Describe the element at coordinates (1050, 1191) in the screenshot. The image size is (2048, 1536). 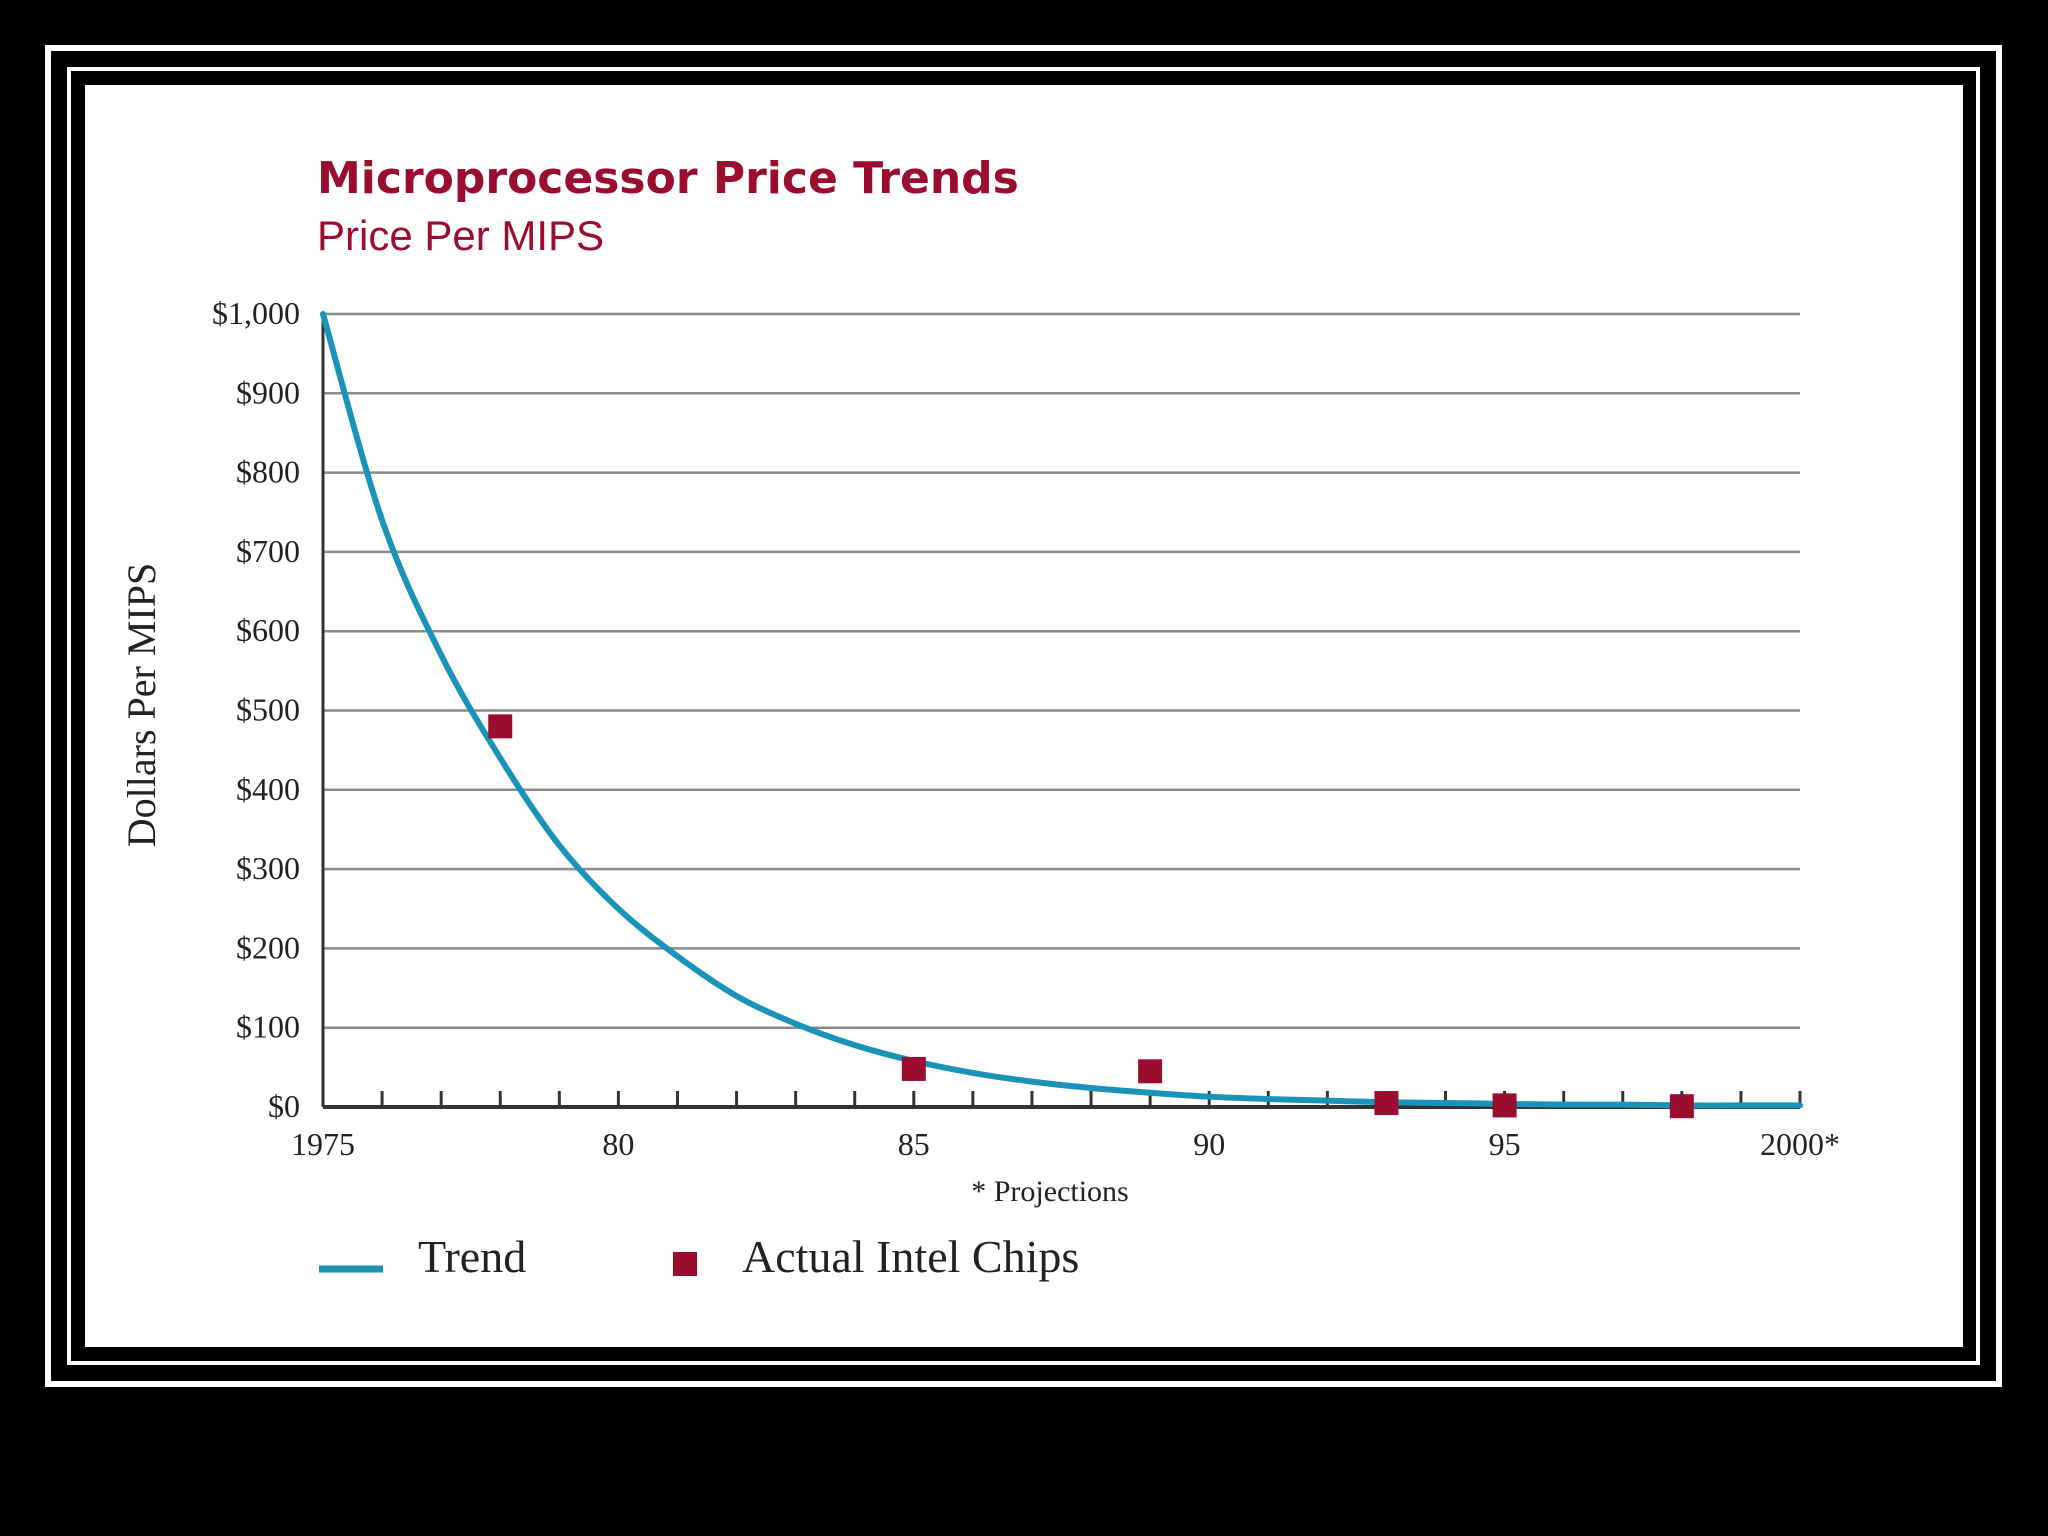
I see `projections-footnote: * Projections` at that location.